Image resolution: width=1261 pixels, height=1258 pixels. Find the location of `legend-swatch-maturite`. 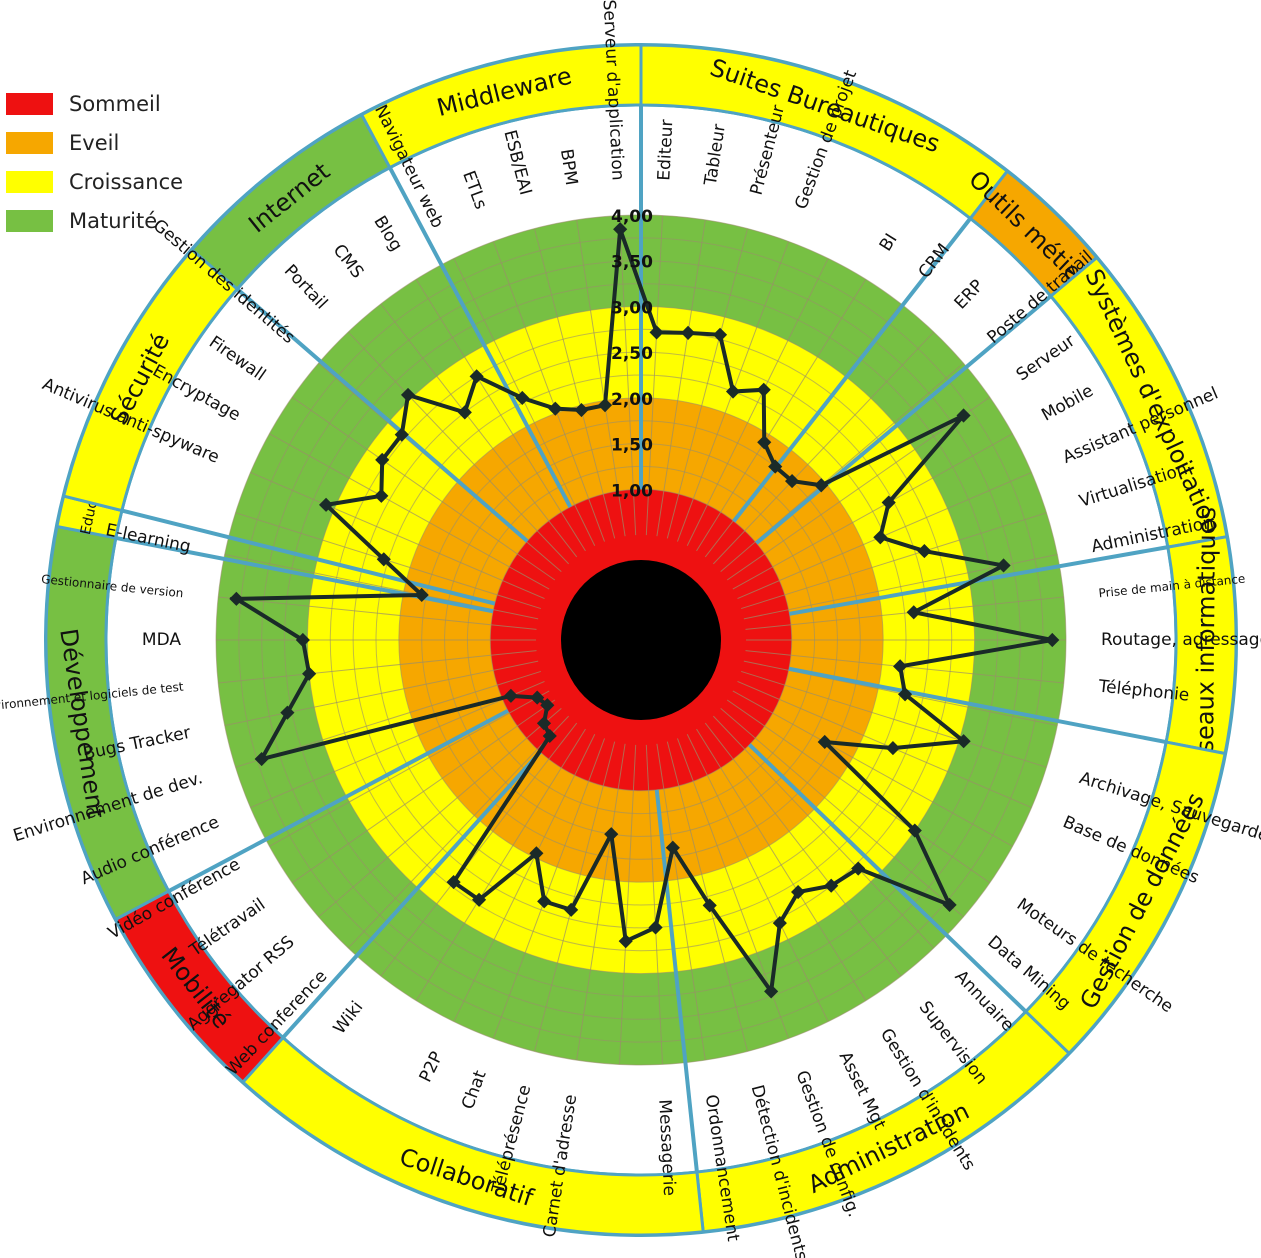

legend-swatch-maturite is located at coordinates (29, 220).